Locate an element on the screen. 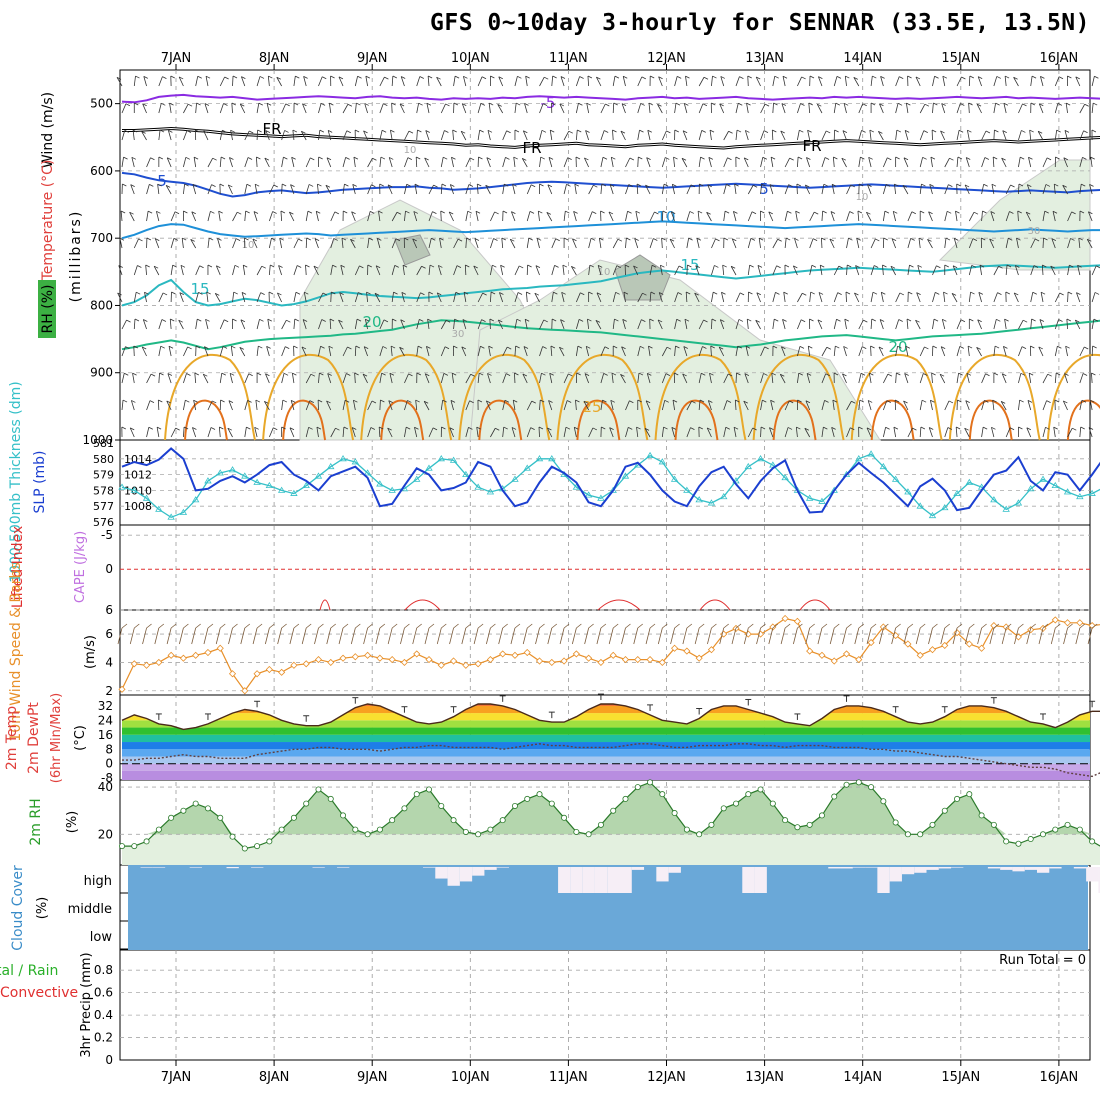 The width and height of the screenshot is (1100, 1100). cloud-high-gap is located at coordinates (232, 868).